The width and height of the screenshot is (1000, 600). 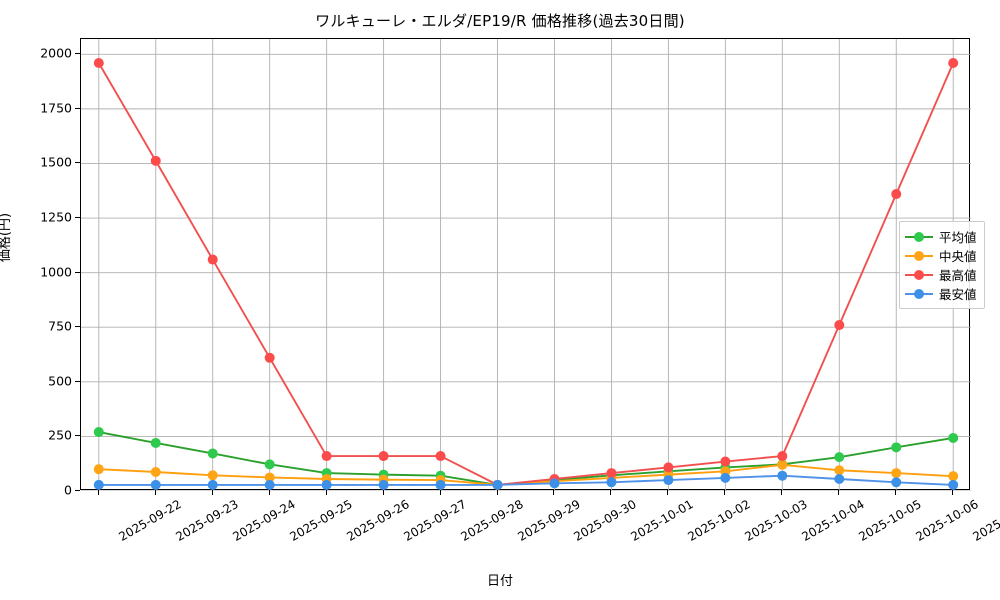 What do you see at coordinates (56, 108) in the screenshot?
I see `y-tick-label: 1750` at bounding box center [56, 108].